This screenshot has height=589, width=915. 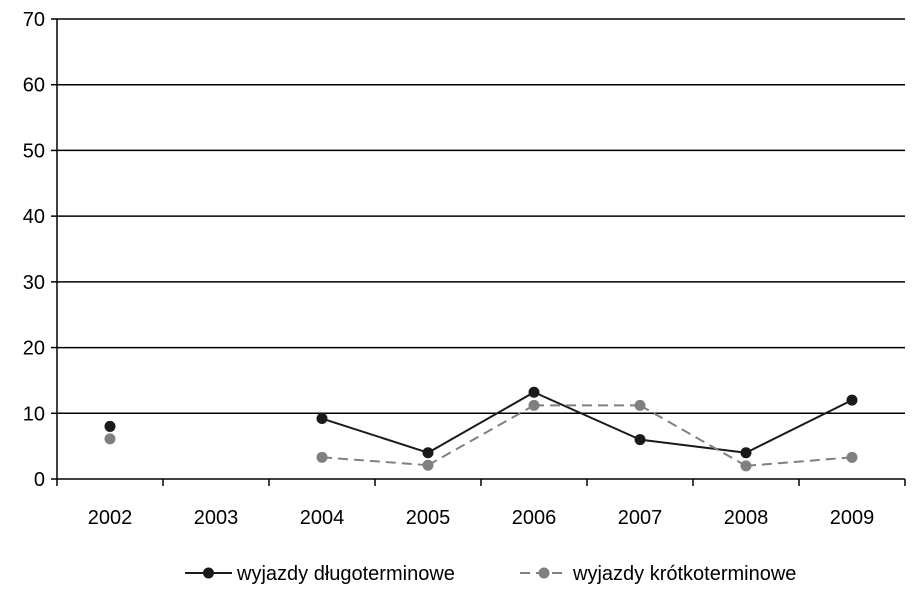 I want to click on y-tick-label: 20, so click(x=34, y=349).